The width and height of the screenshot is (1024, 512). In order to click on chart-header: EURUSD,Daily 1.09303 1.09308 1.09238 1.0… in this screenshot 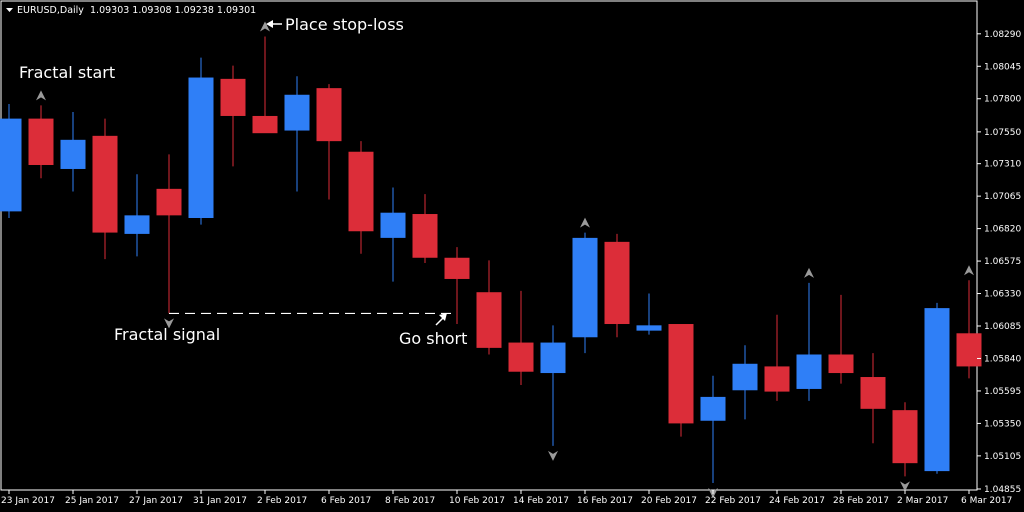, I will do `click(131, 10)`.